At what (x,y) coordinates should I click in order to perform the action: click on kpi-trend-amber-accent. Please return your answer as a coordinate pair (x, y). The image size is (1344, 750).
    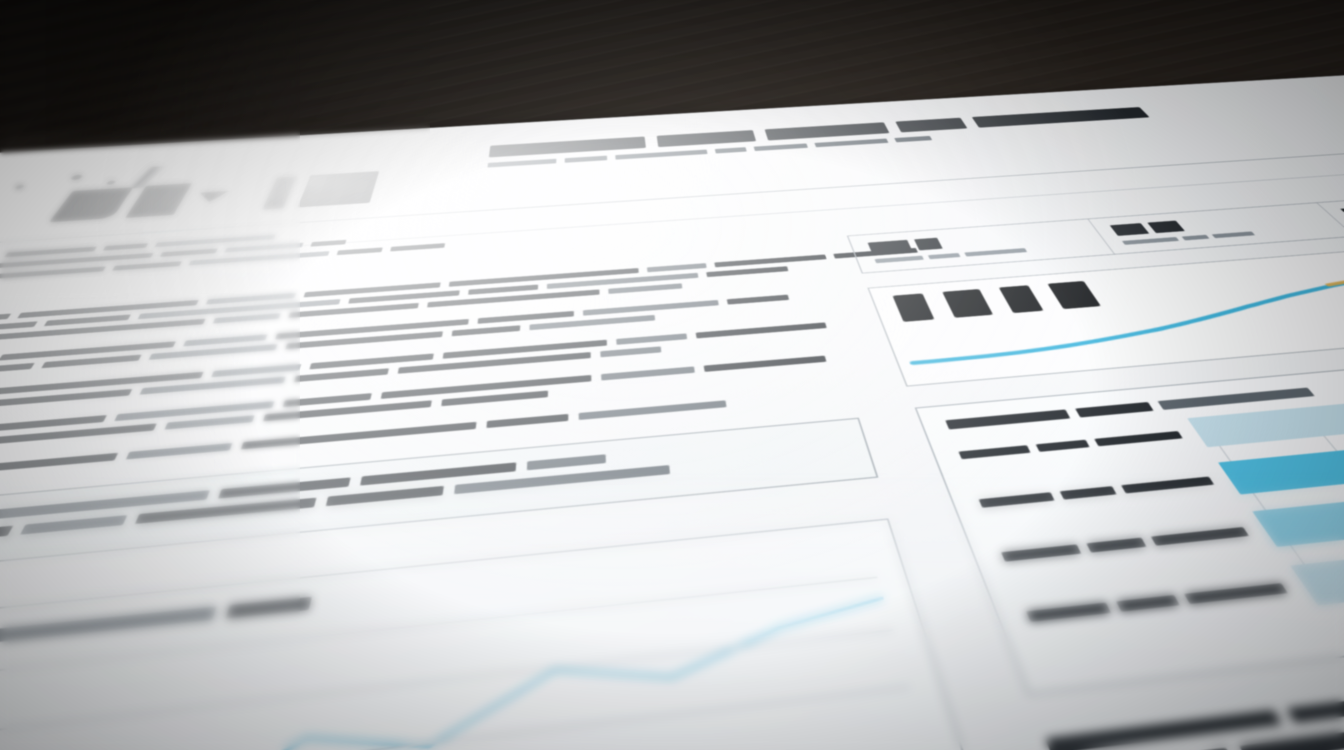
    Looking at the image, I should click on (1332, 275).